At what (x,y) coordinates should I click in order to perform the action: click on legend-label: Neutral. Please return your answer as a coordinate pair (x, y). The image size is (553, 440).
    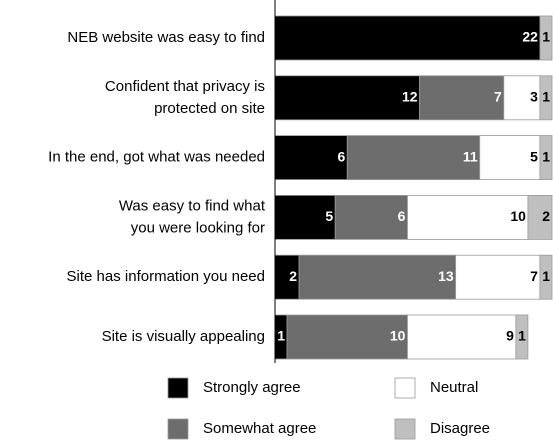
    Looking at the image, I should click on (454, 387).